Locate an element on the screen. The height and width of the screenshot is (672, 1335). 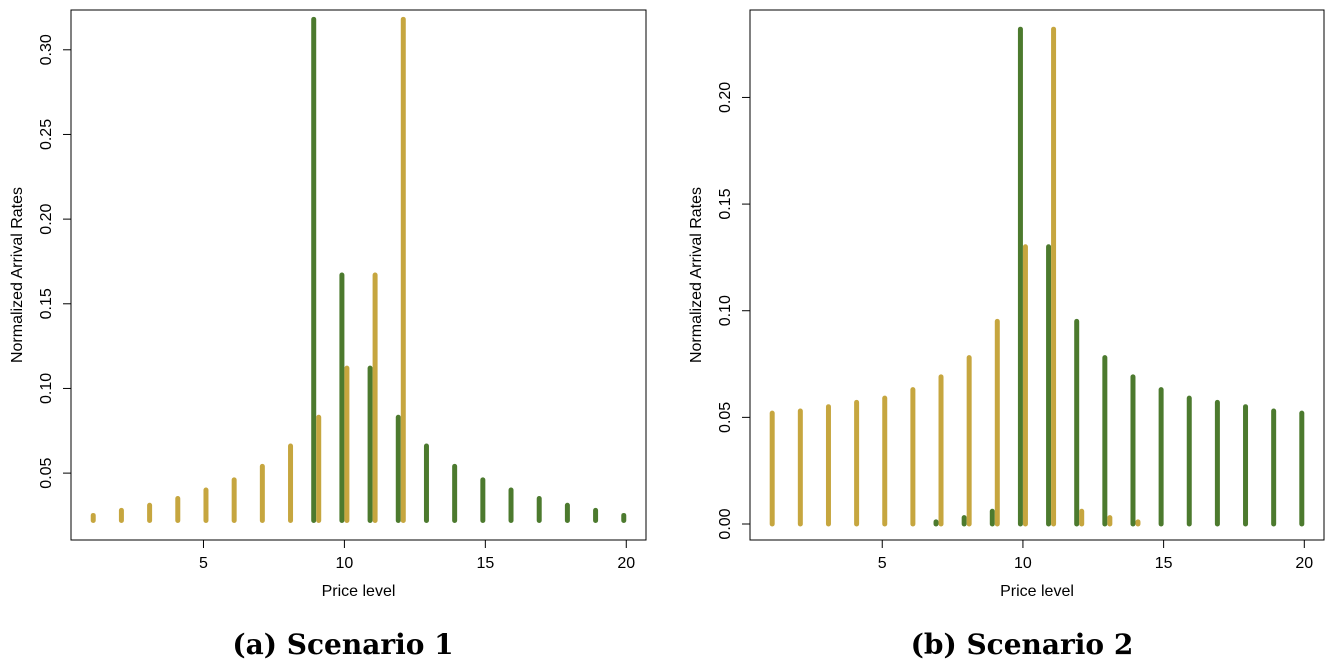
caption-scenario-1: (a) Scenario 1 is located at coordinates (343, 644).